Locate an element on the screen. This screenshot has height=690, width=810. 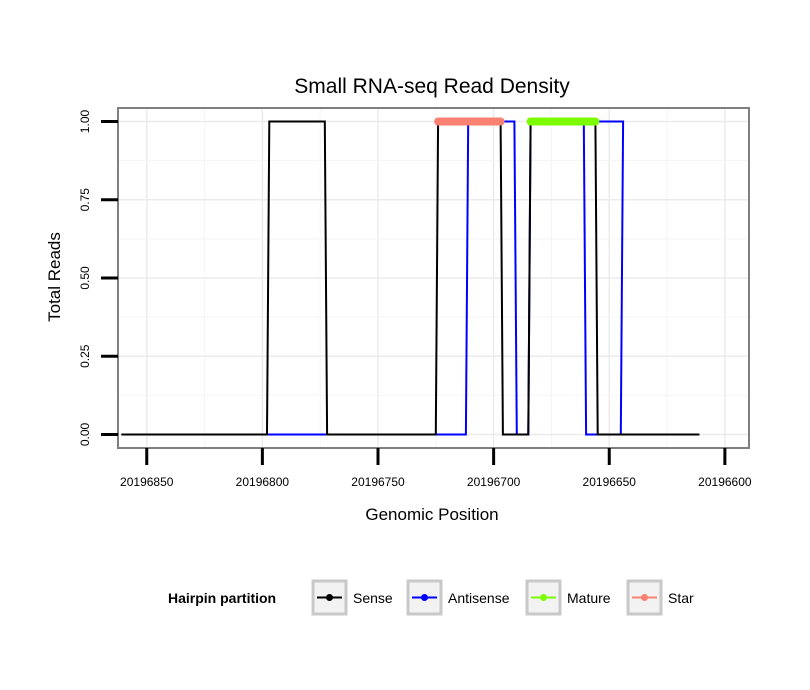
legend-item-antisense: Antisense is located at coordinates (458, 597).